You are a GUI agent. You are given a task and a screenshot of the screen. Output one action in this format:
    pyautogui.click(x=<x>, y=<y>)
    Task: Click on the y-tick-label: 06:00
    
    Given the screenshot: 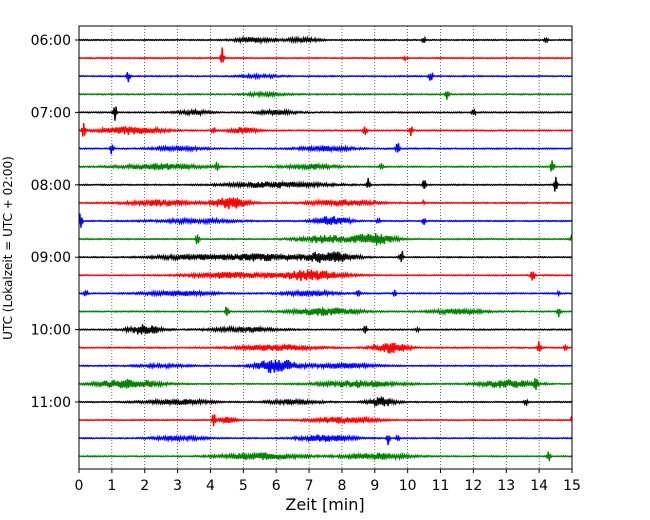 What is the action you would take?
    pyautogui.click(x=51, y=41)
    